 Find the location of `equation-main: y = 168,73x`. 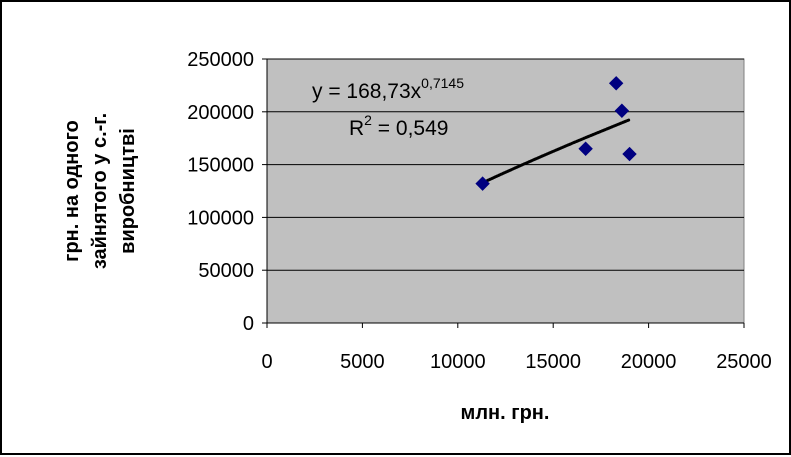

equation-main: y = 168,73x is located at coordinates (367, 91).